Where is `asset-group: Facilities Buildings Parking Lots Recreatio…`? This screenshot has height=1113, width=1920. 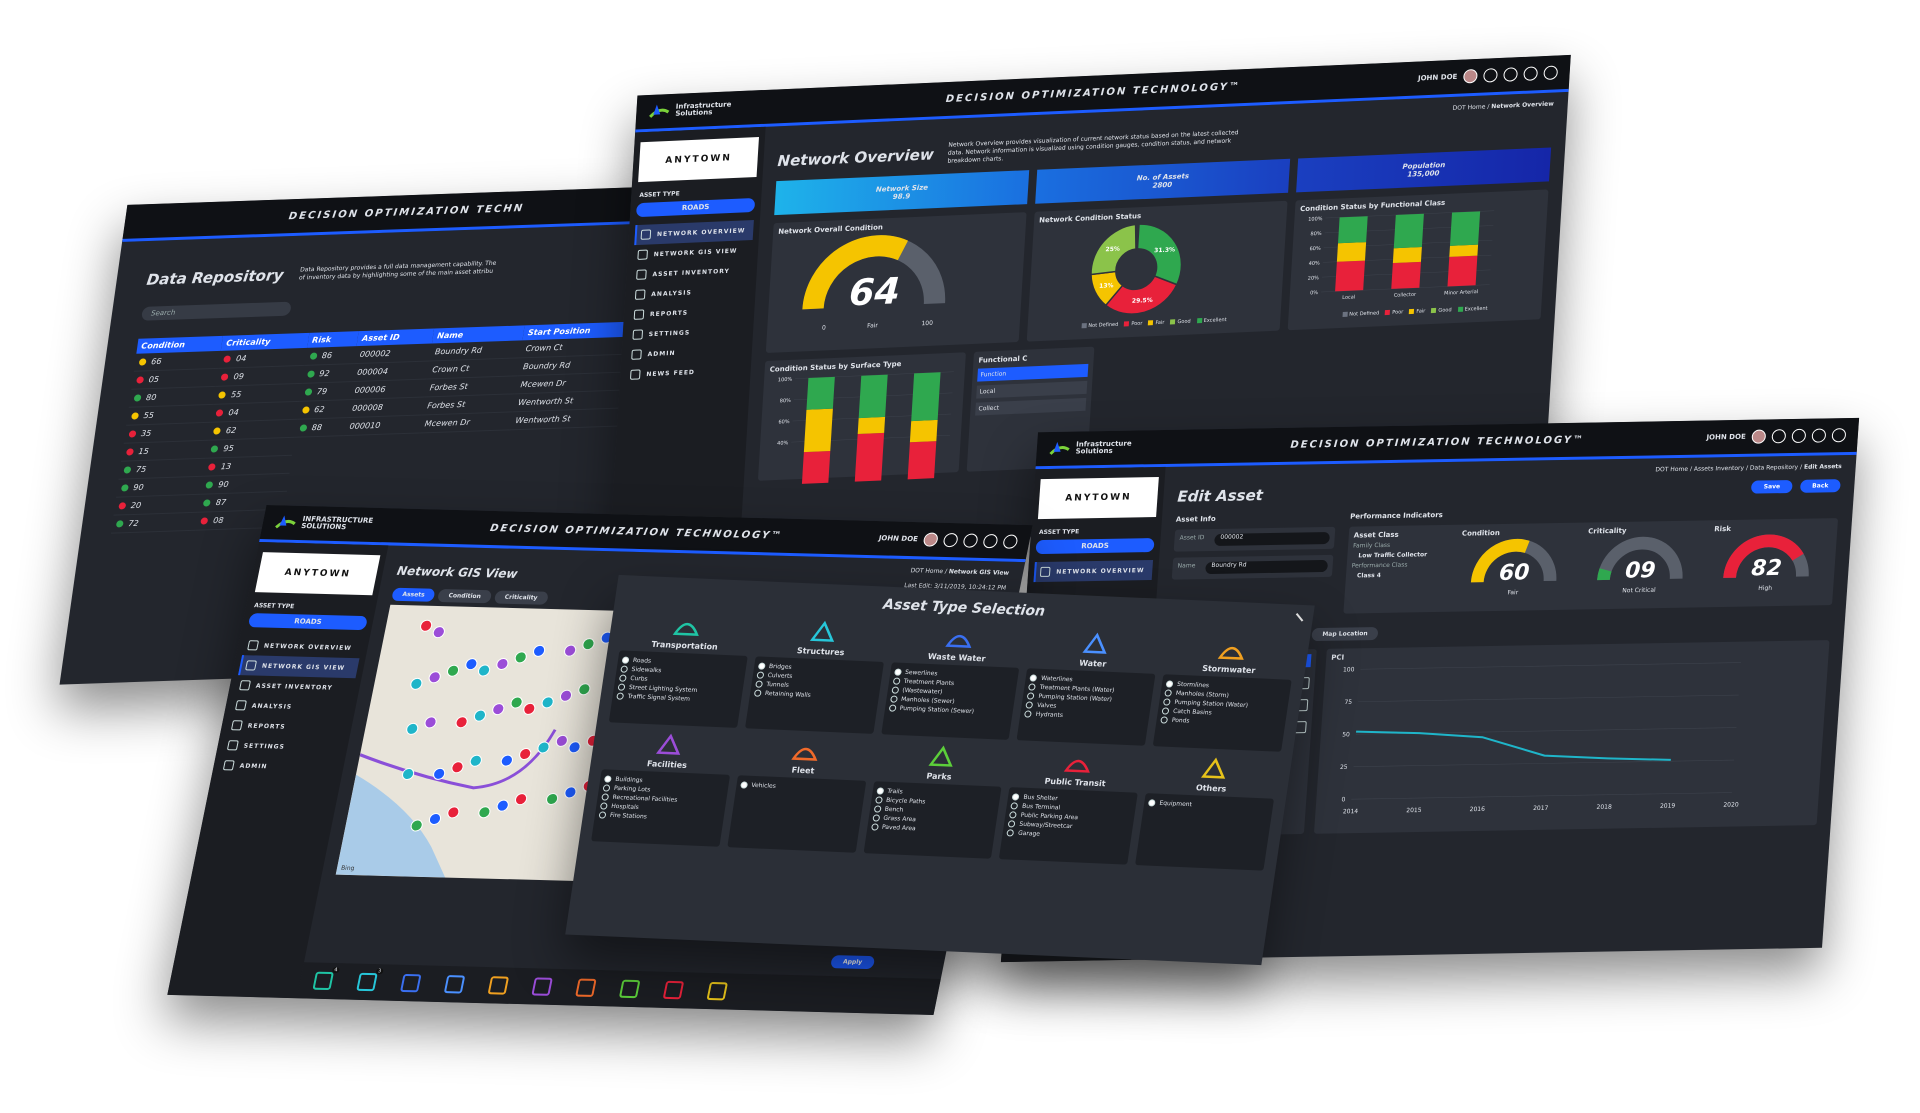 asset-group: Facilities Buildings Parking Lots Recreatio… is located at coordinates (663, 788).